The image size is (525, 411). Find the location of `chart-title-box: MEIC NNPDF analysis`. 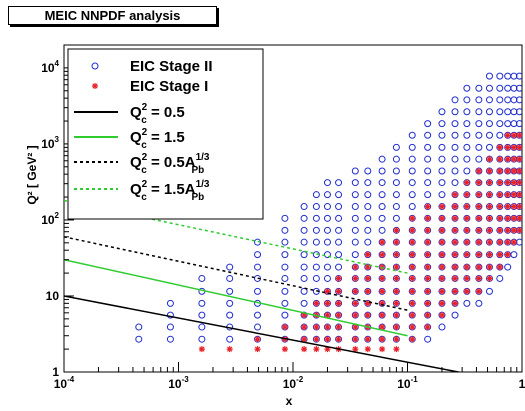

chart-title-box: MEIC NNPDF analysis is located at coordinates (112, 15).